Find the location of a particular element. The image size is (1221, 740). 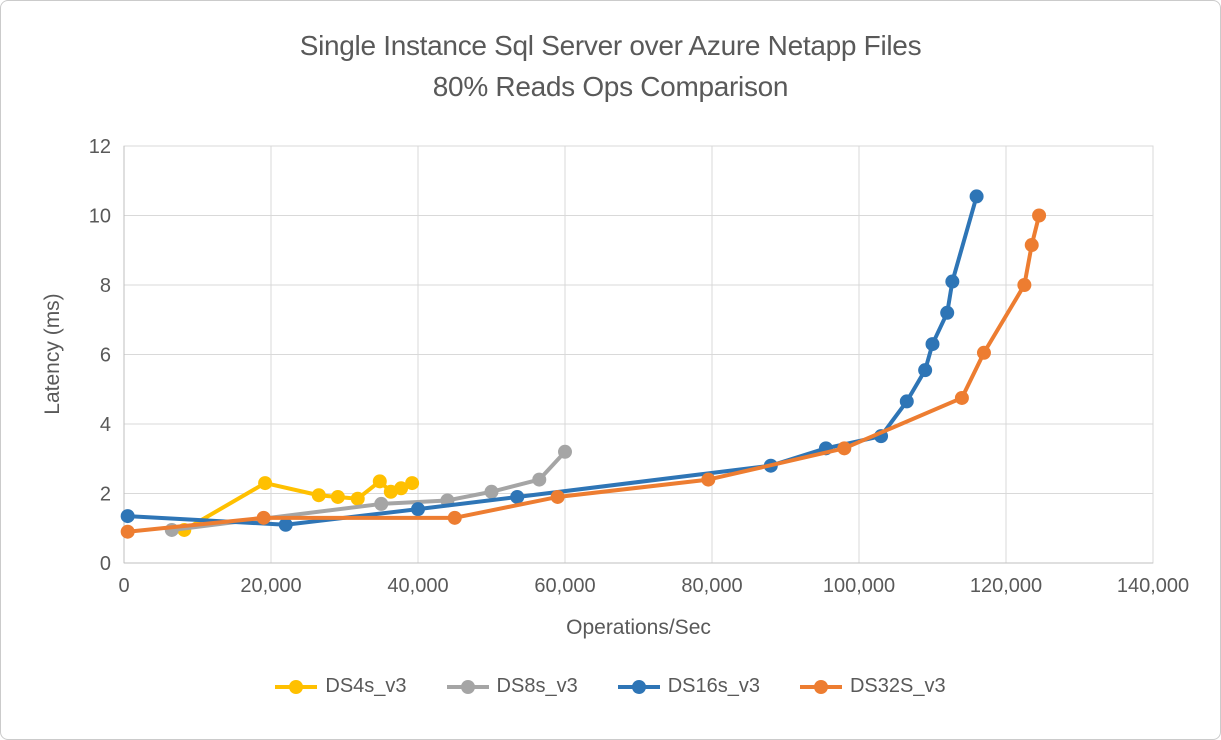

y-tick-label: 2 is located at coordinates (105, 495).